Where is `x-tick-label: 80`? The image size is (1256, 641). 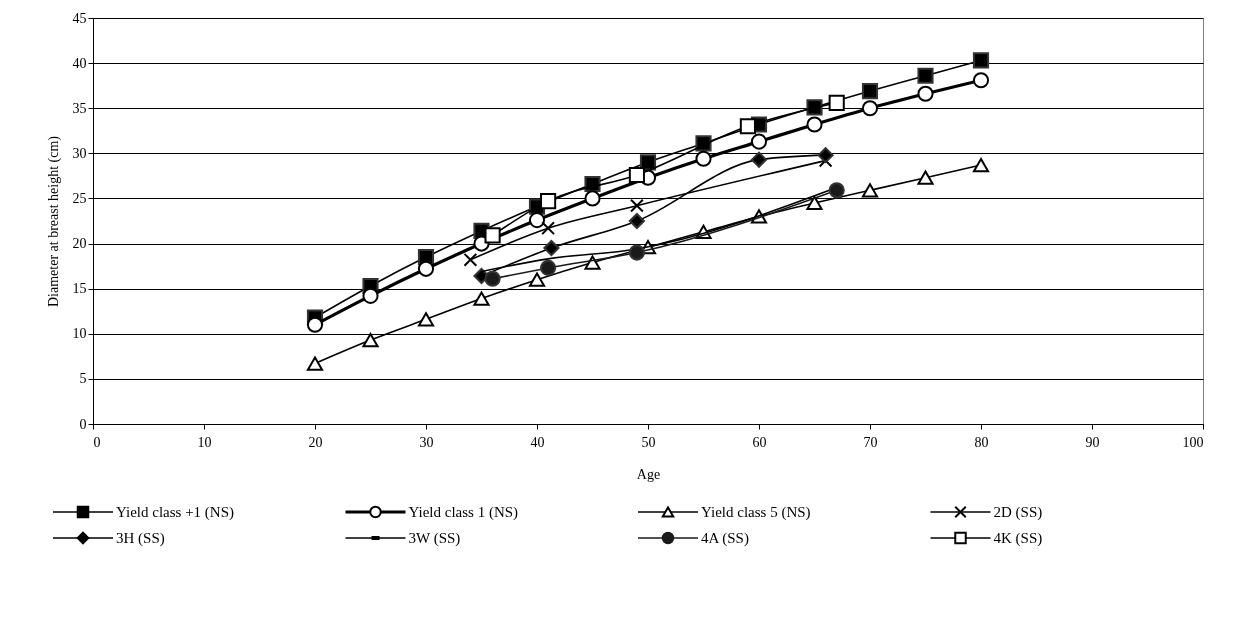
x-tick-label: 80 is located at coordinates (981, 442).